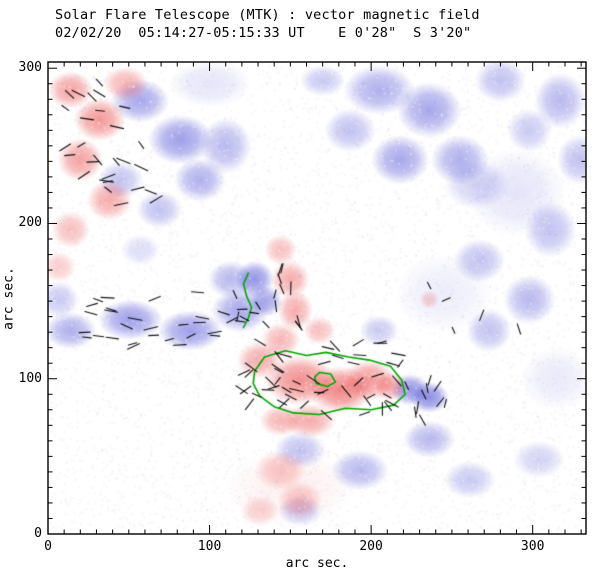 Image resolution: width=612 pixels, height=585 pixels. What do you see at coordinates (30, 378) in the screenshot?
I see `y-tick-label: 100` at bounding box center [30, 378].